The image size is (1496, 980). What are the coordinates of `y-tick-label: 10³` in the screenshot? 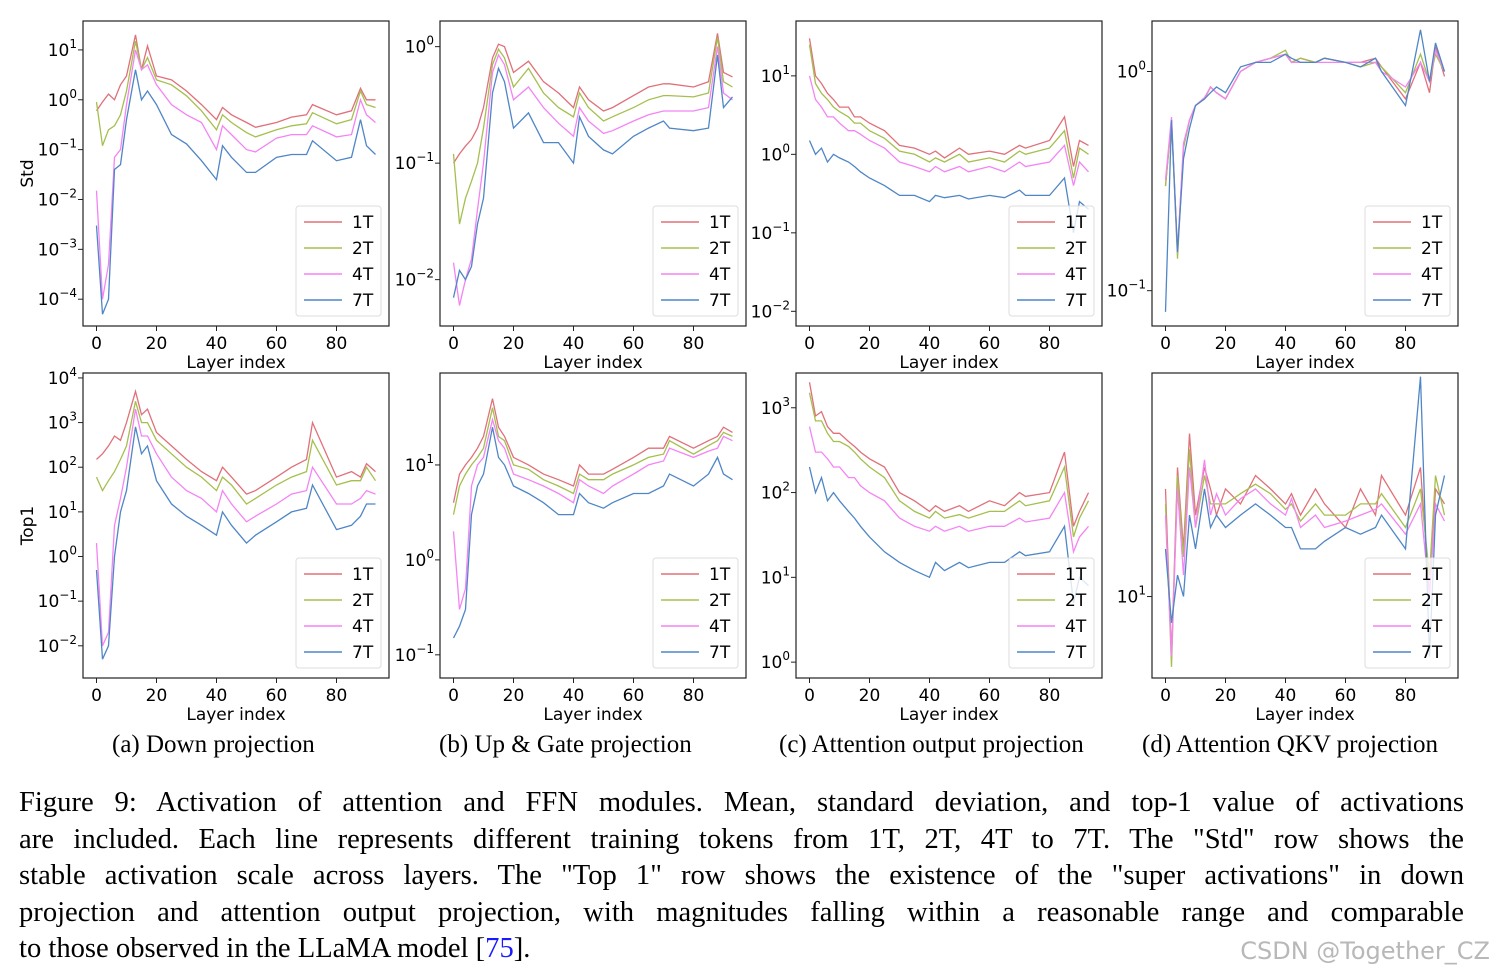 It's located at (775, 407).